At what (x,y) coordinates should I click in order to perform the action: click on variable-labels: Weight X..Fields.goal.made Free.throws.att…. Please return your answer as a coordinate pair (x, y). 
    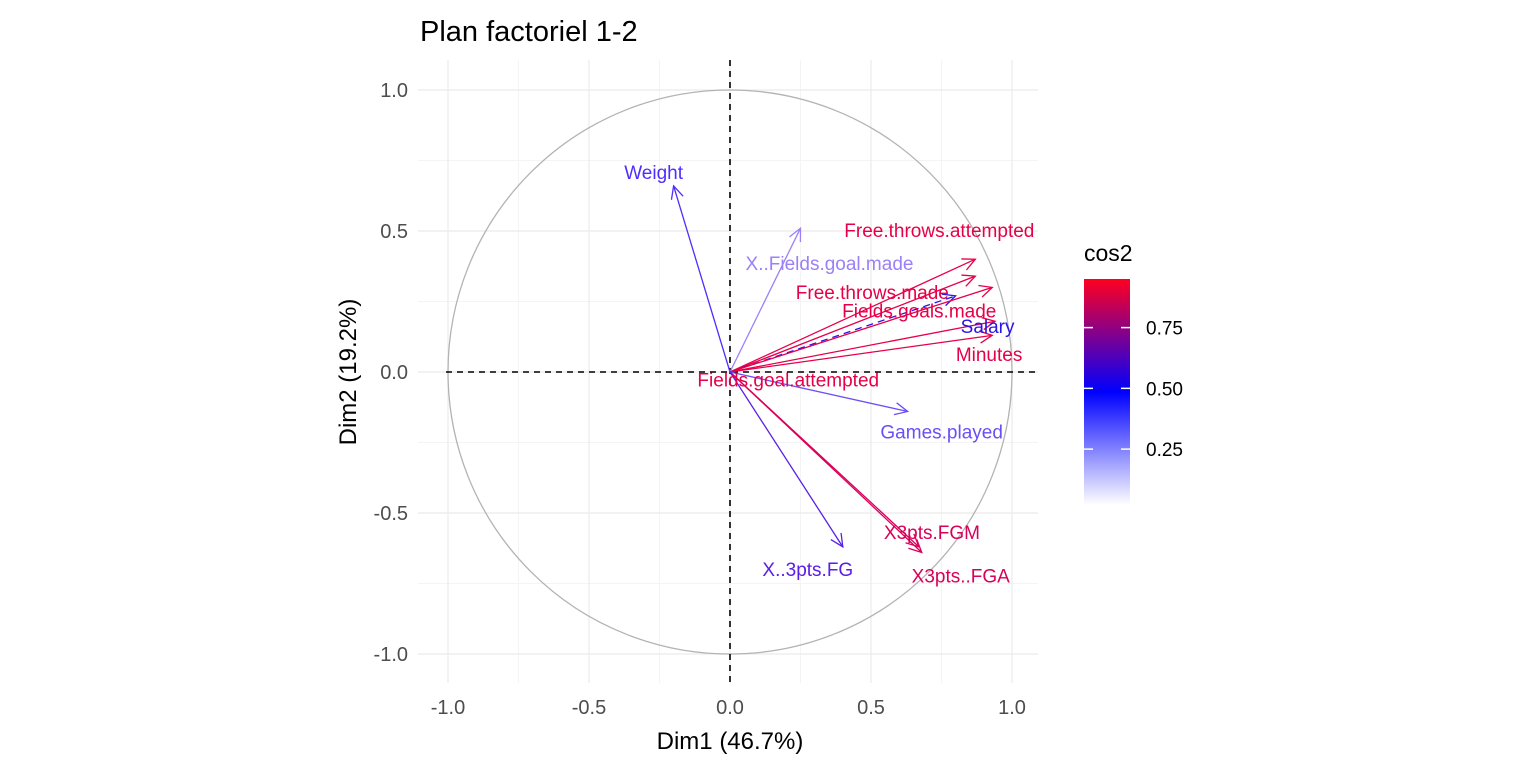
    Looking at the image, I should click on (829, 375).